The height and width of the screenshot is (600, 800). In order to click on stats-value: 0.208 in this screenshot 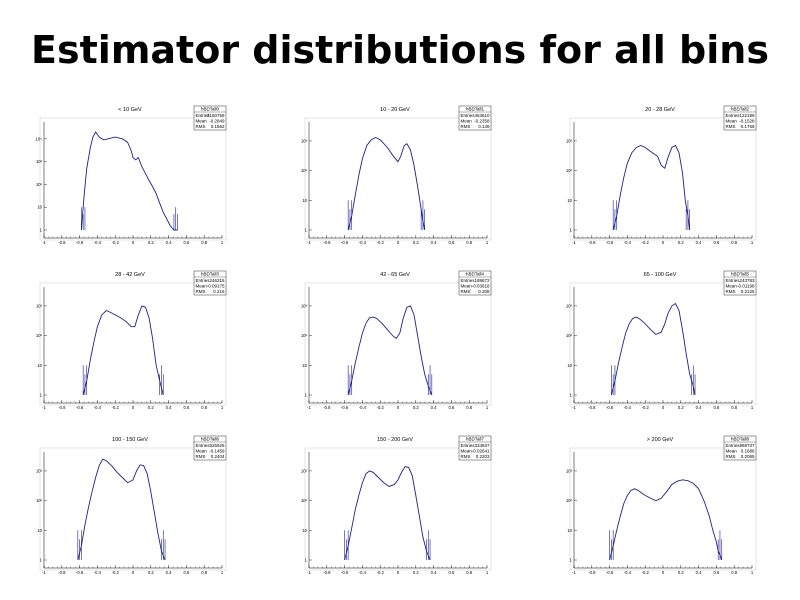, I will do `click(484, 291)`.